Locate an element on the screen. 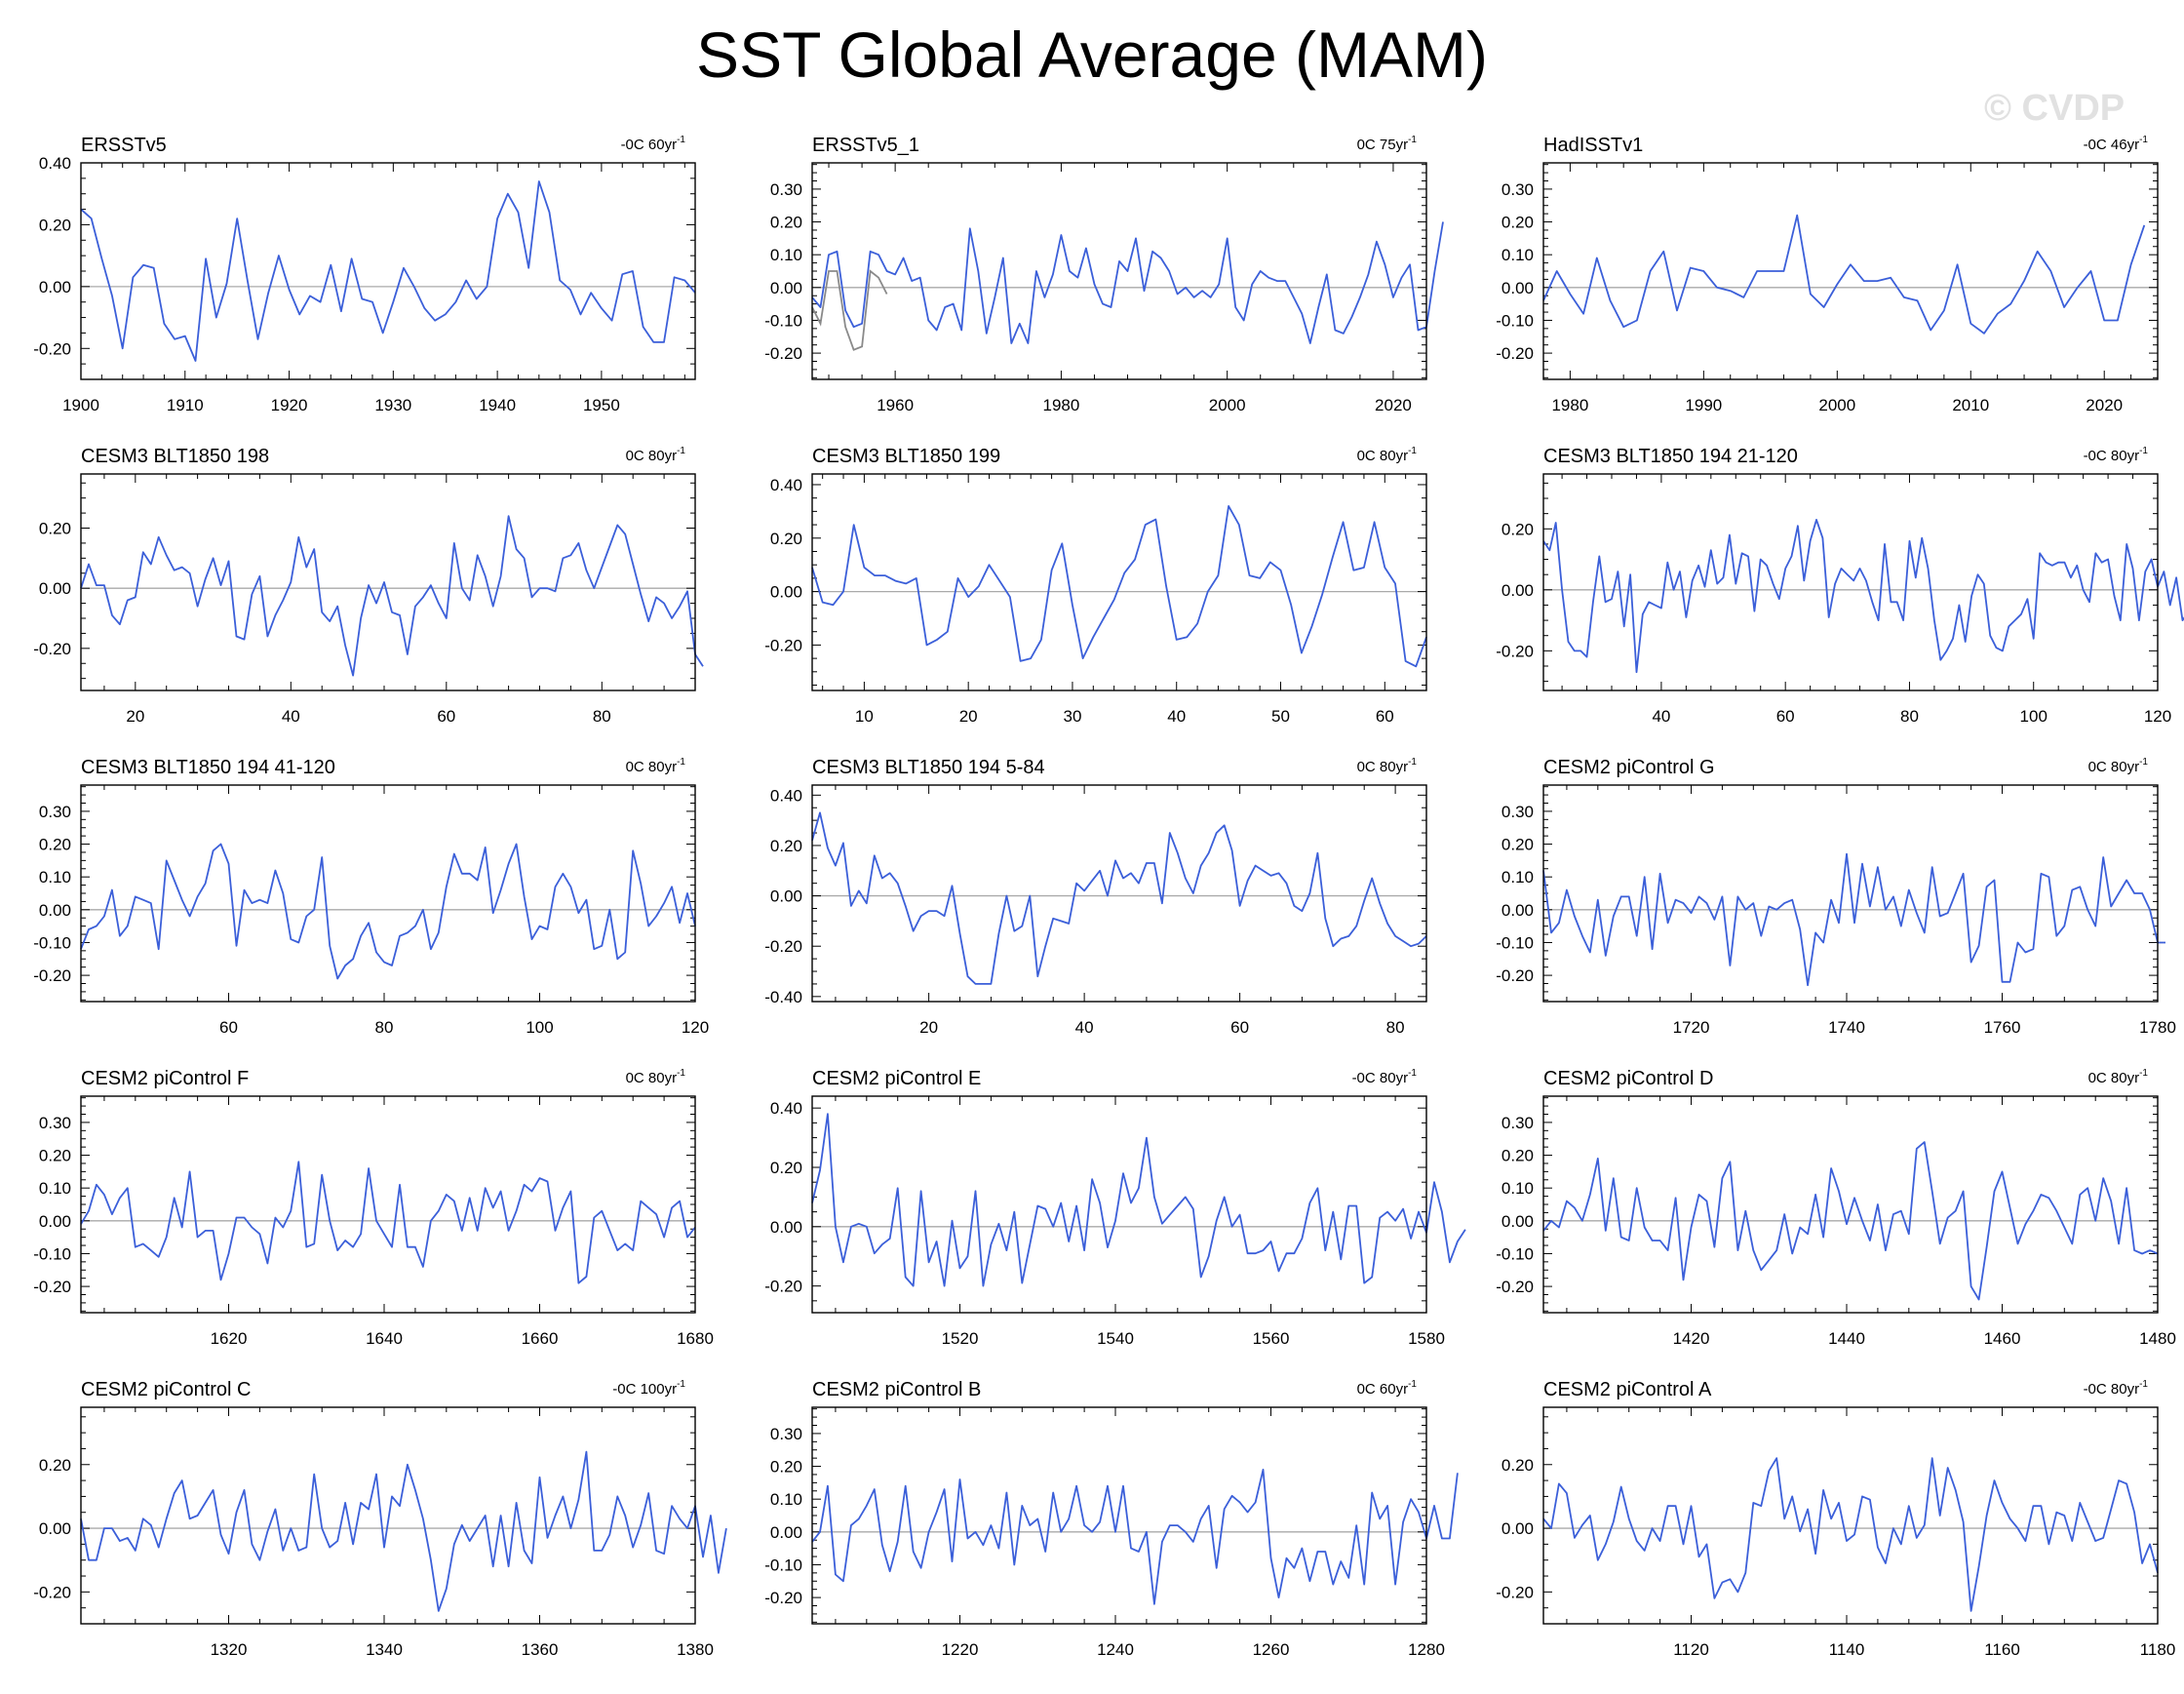 Image resolution: width=2184 pixels, height=1694 pixels. x-tick-label: 1280 is located at coordinates (1426, 1649).